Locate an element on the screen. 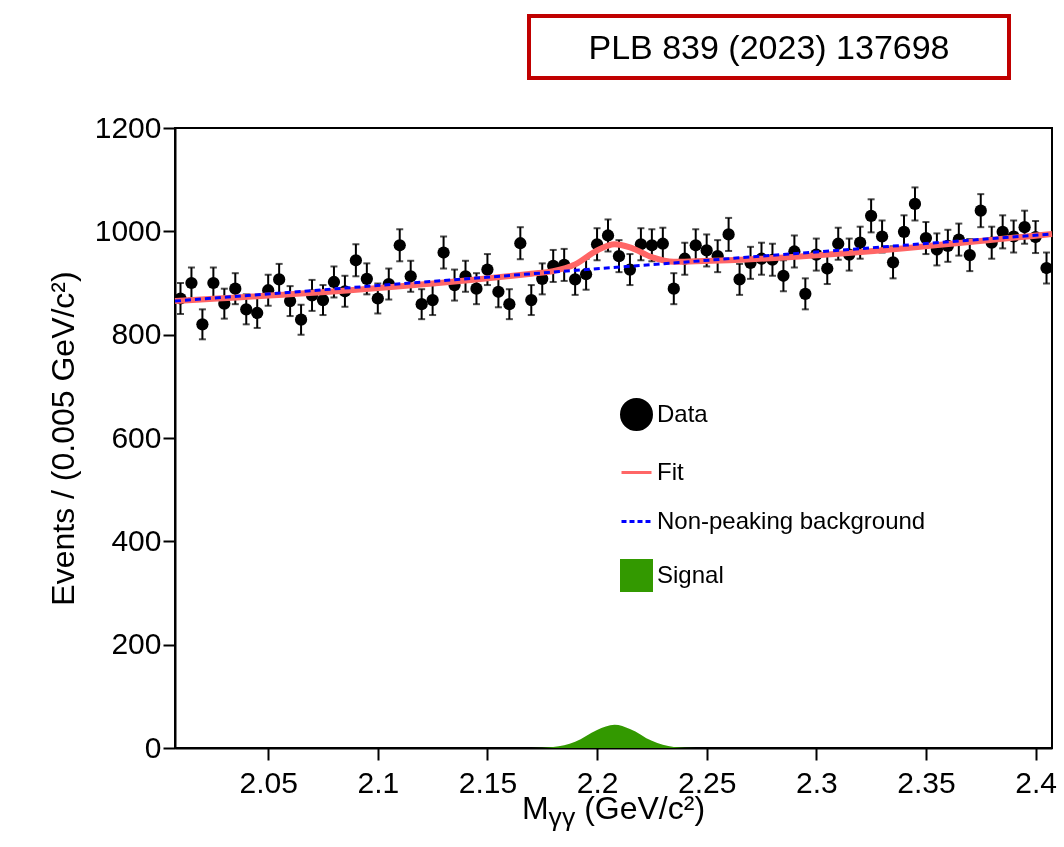  text: PLB 839 (2023) 137698 is located at coordinates (769, 47).